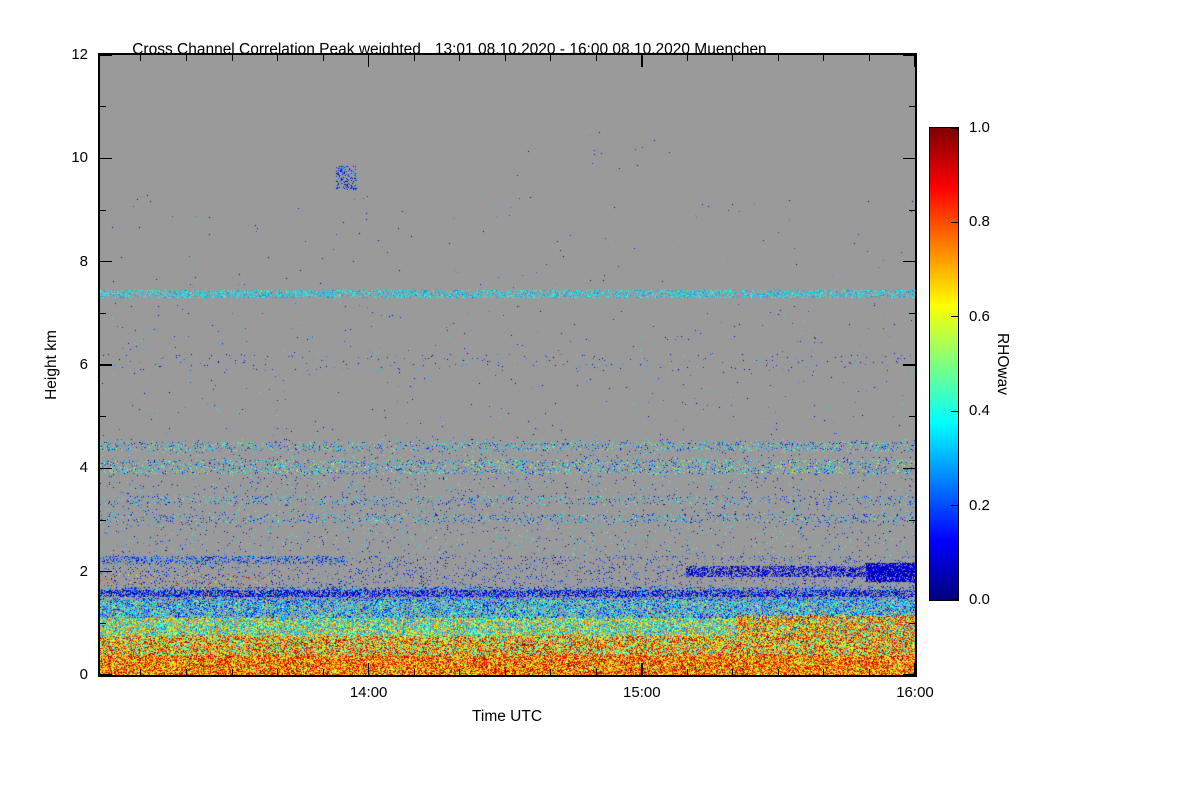 The height and width of the screenshot is (800, 1200). What do you see at coordinates (83, 261) in the screenshot?
I see `y-tick-label: 8` at bounding box center [83, 261].